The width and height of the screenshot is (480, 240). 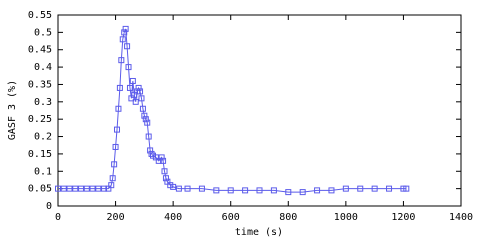 I want to click on x-tick-label: 400, so click(x=173, y=217).